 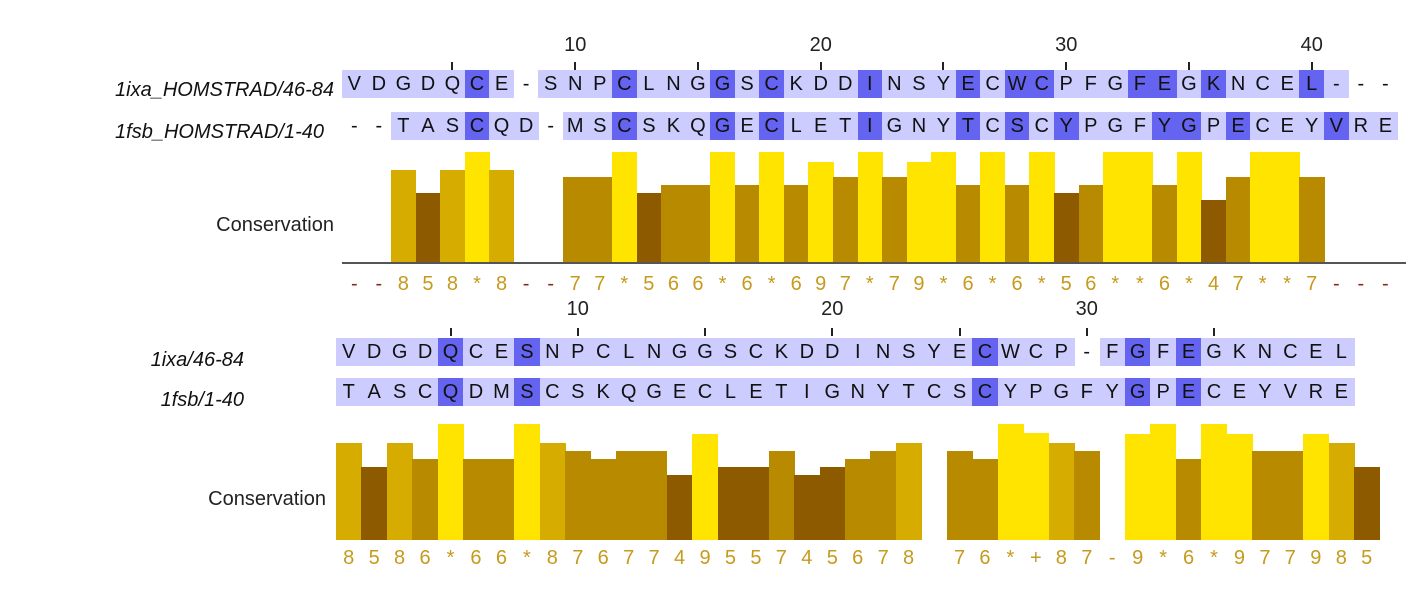 What do you see at coordinates (1036, 558) in the screenshot?
I see `conservation-score: +` at bounding box center [1036, 558].